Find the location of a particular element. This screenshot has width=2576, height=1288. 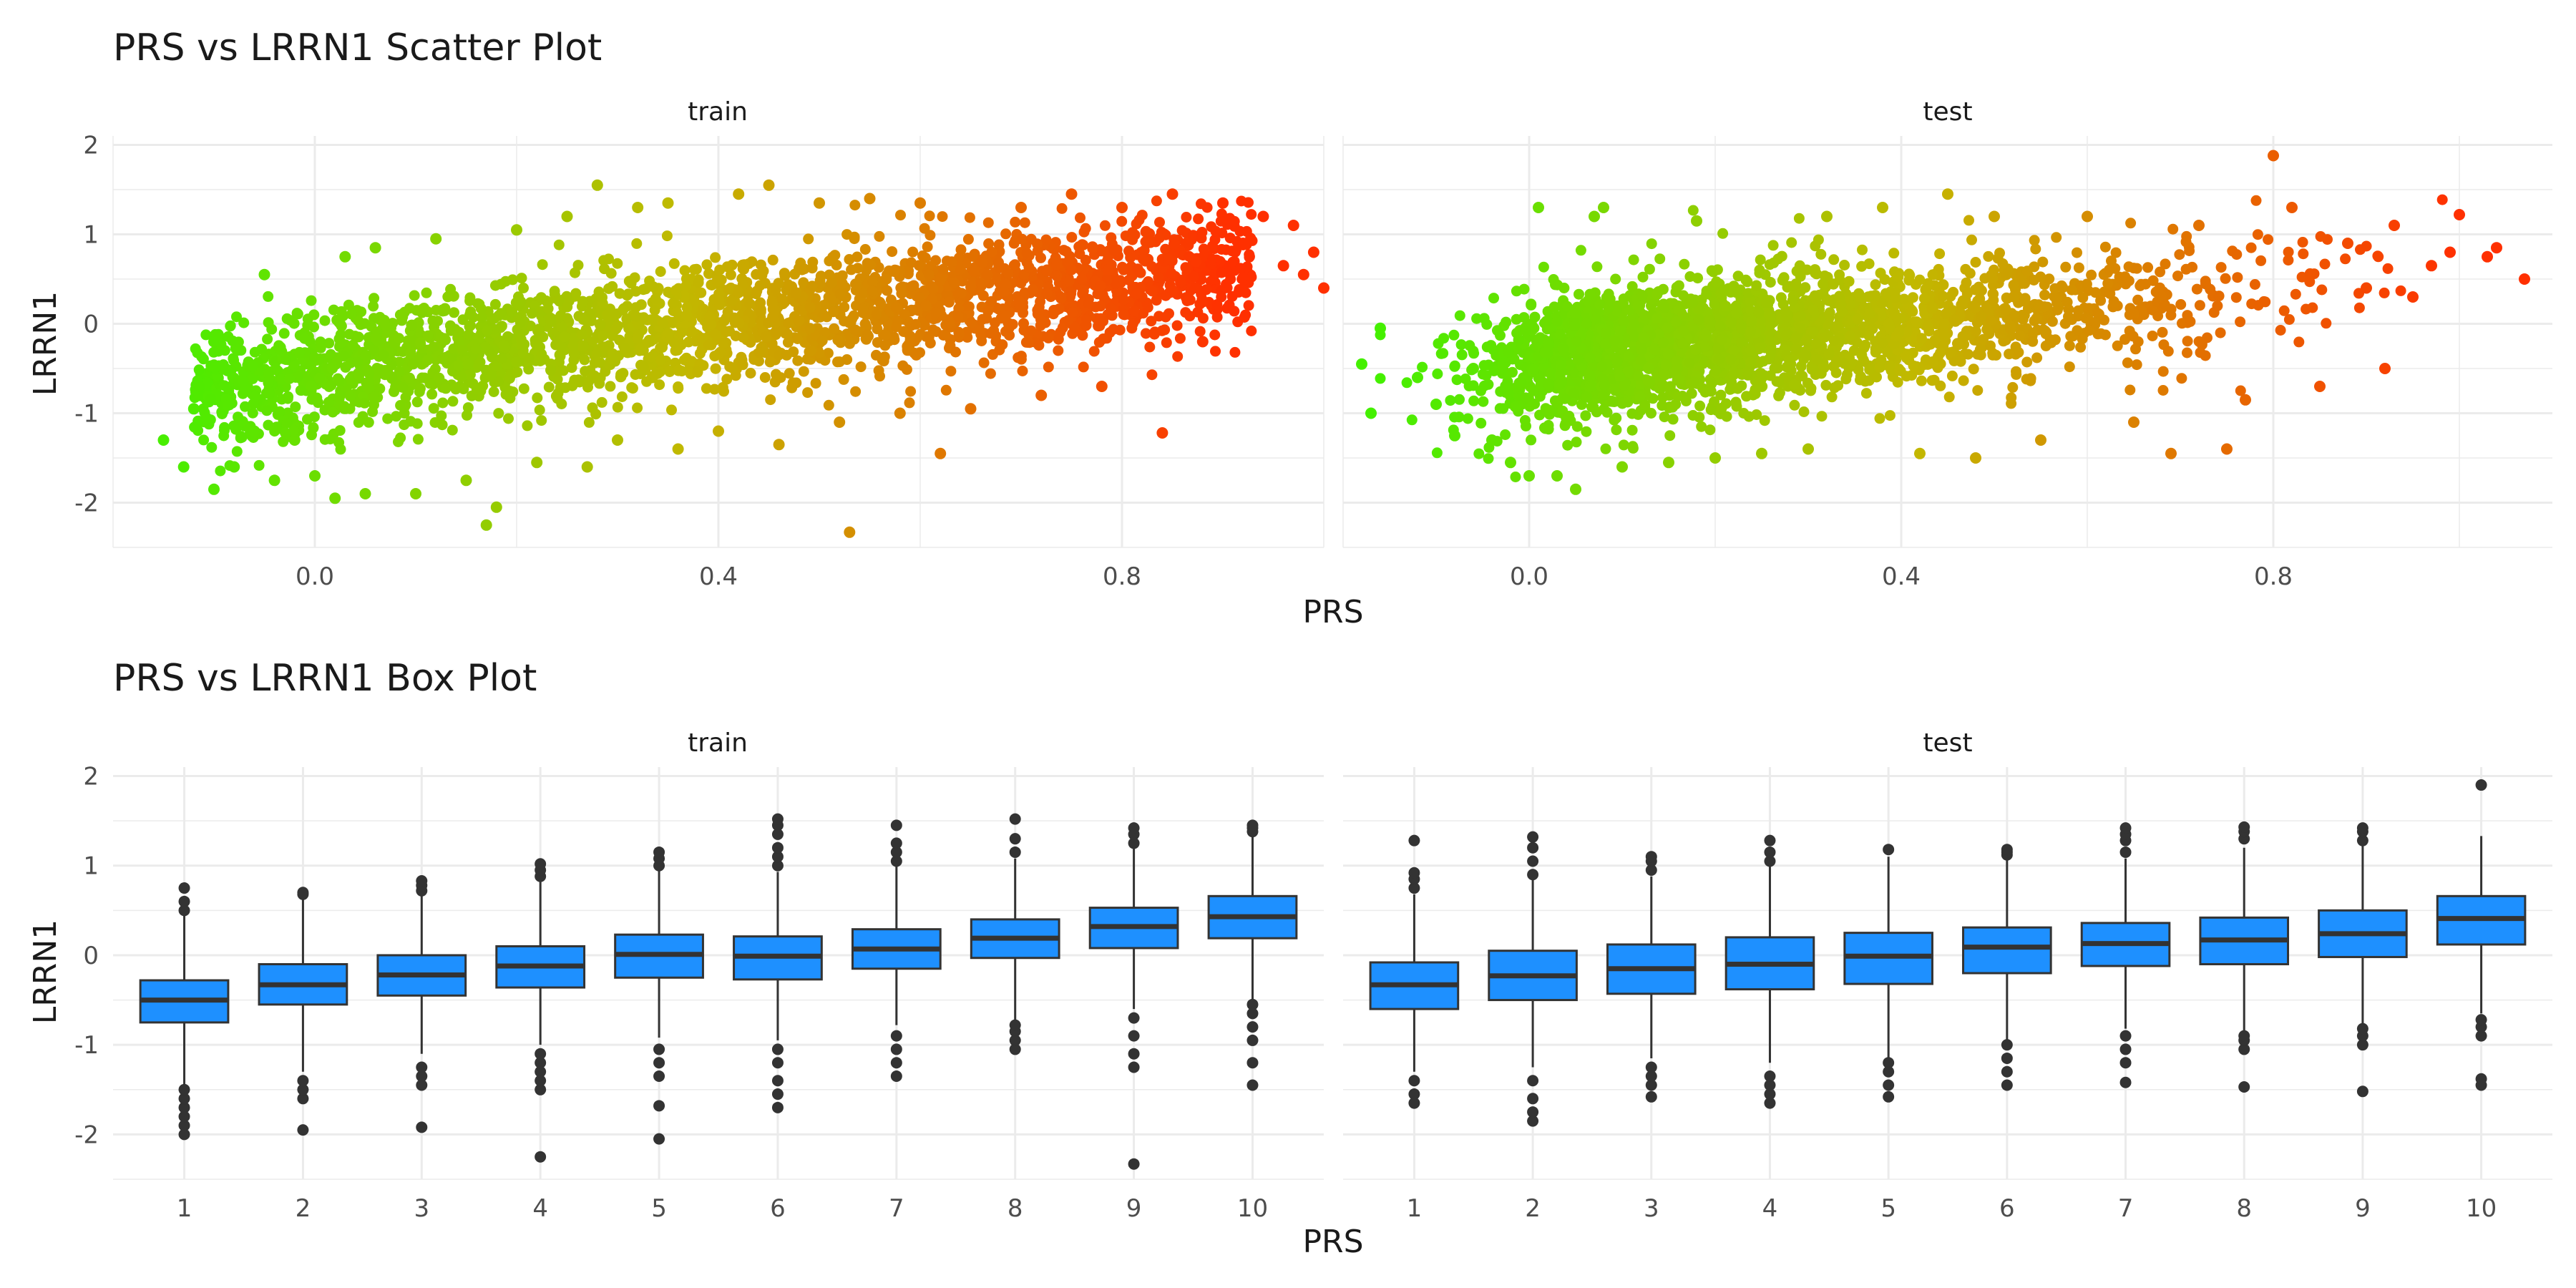

scatter-train-x-tick-label: 0.4 is located at coordinates (718, 576).